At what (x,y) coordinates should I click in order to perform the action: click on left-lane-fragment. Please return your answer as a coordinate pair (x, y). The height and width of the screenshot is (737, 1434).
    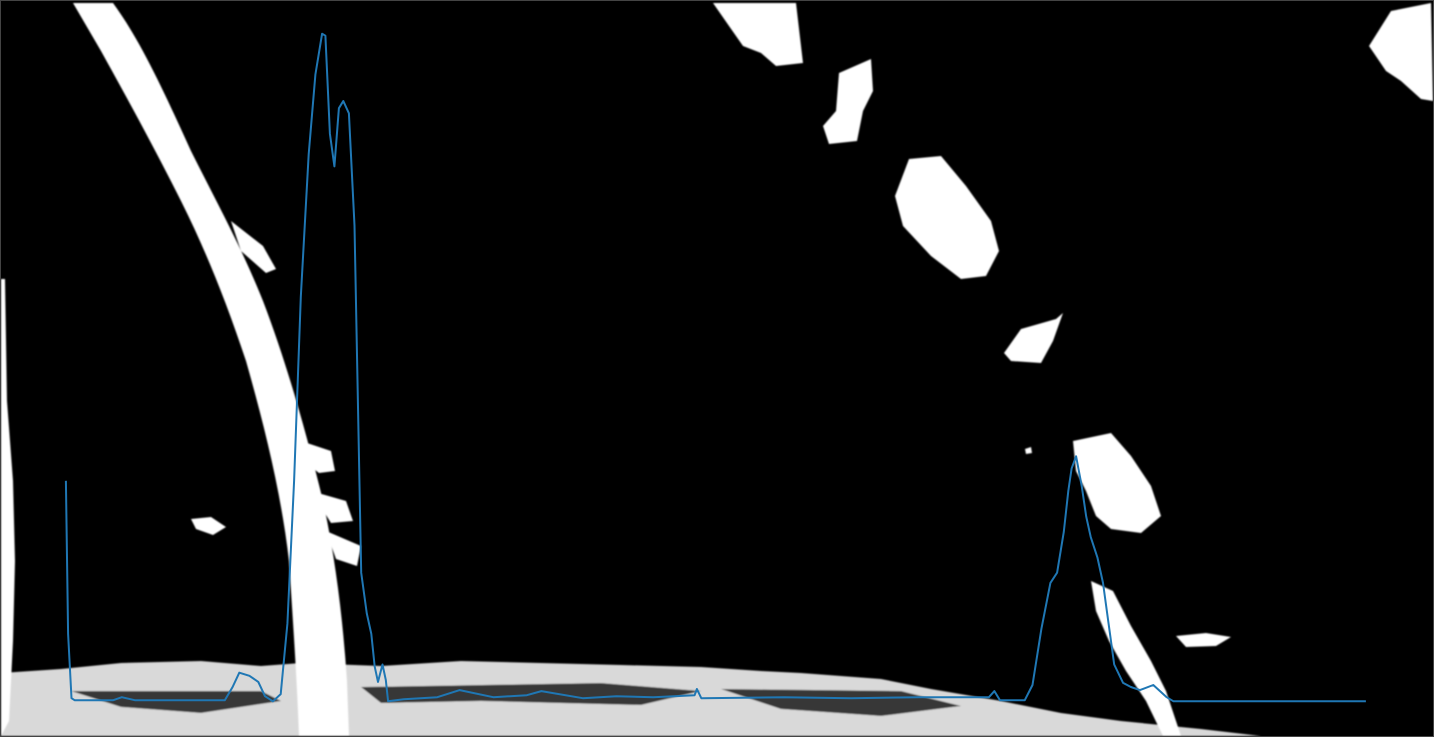
    Looking at the image, I should click on (253, 247).